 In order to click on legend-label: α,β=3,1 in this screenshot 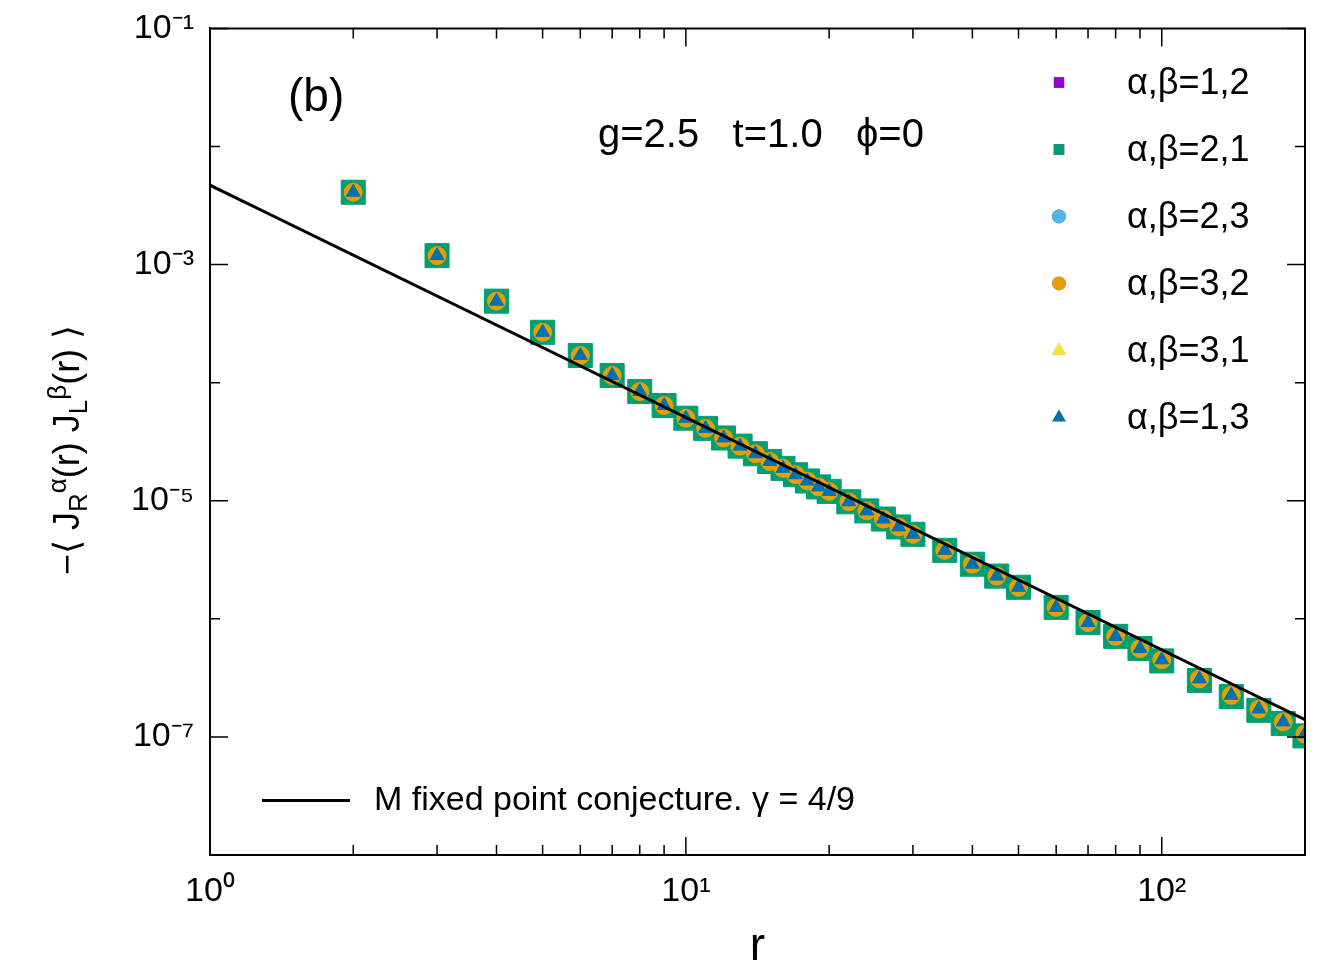, I will do `click(1188, 350)`.